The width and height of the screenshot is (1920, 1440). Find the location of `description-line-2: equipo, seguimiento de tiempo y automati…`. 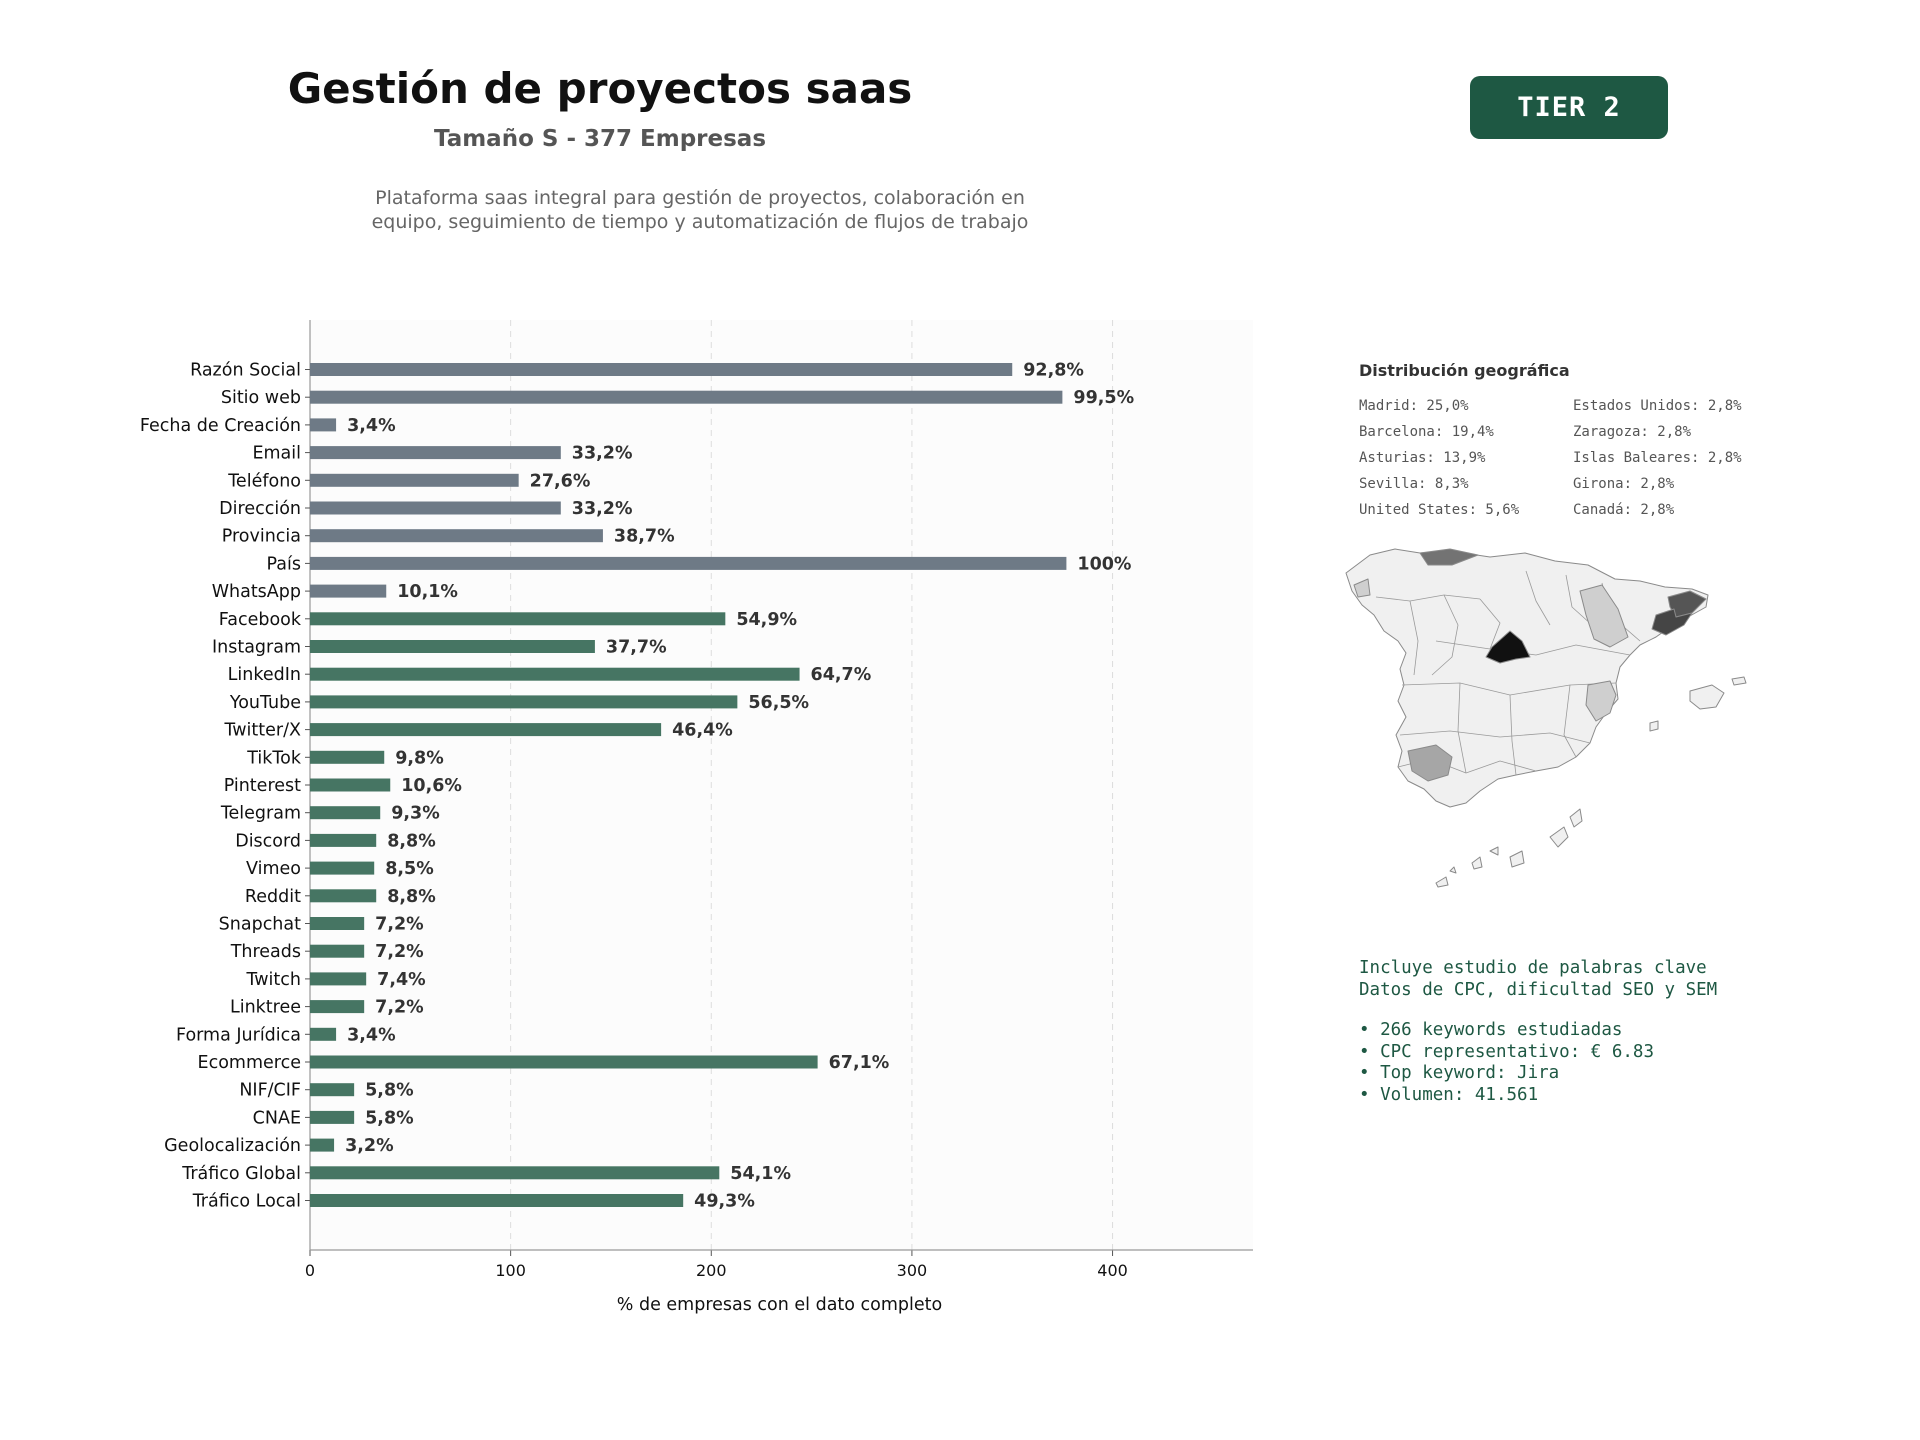

description-line-2: equipo, seguimiento de tiempo y automati… is located at coordinates (700, 222).